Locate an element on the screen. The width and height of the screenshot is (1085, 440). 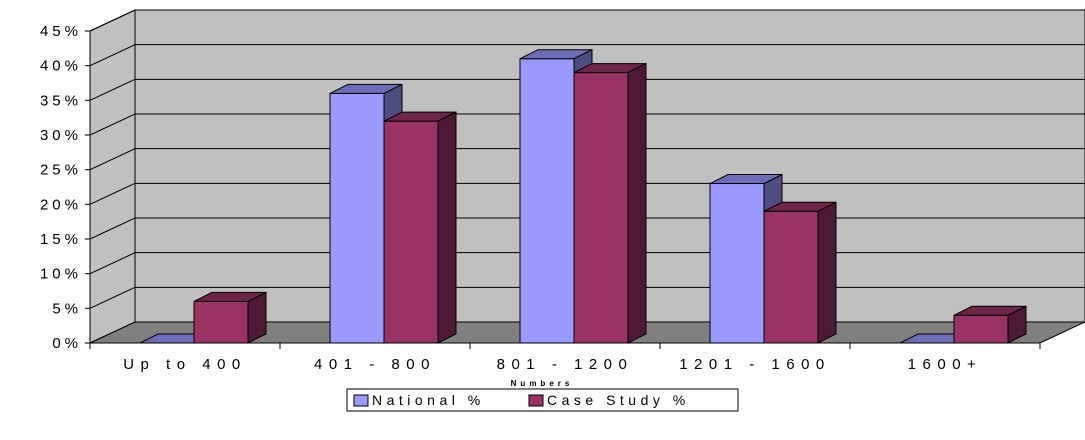
y-tick-label: 25% is located at coordinates (61, 170).